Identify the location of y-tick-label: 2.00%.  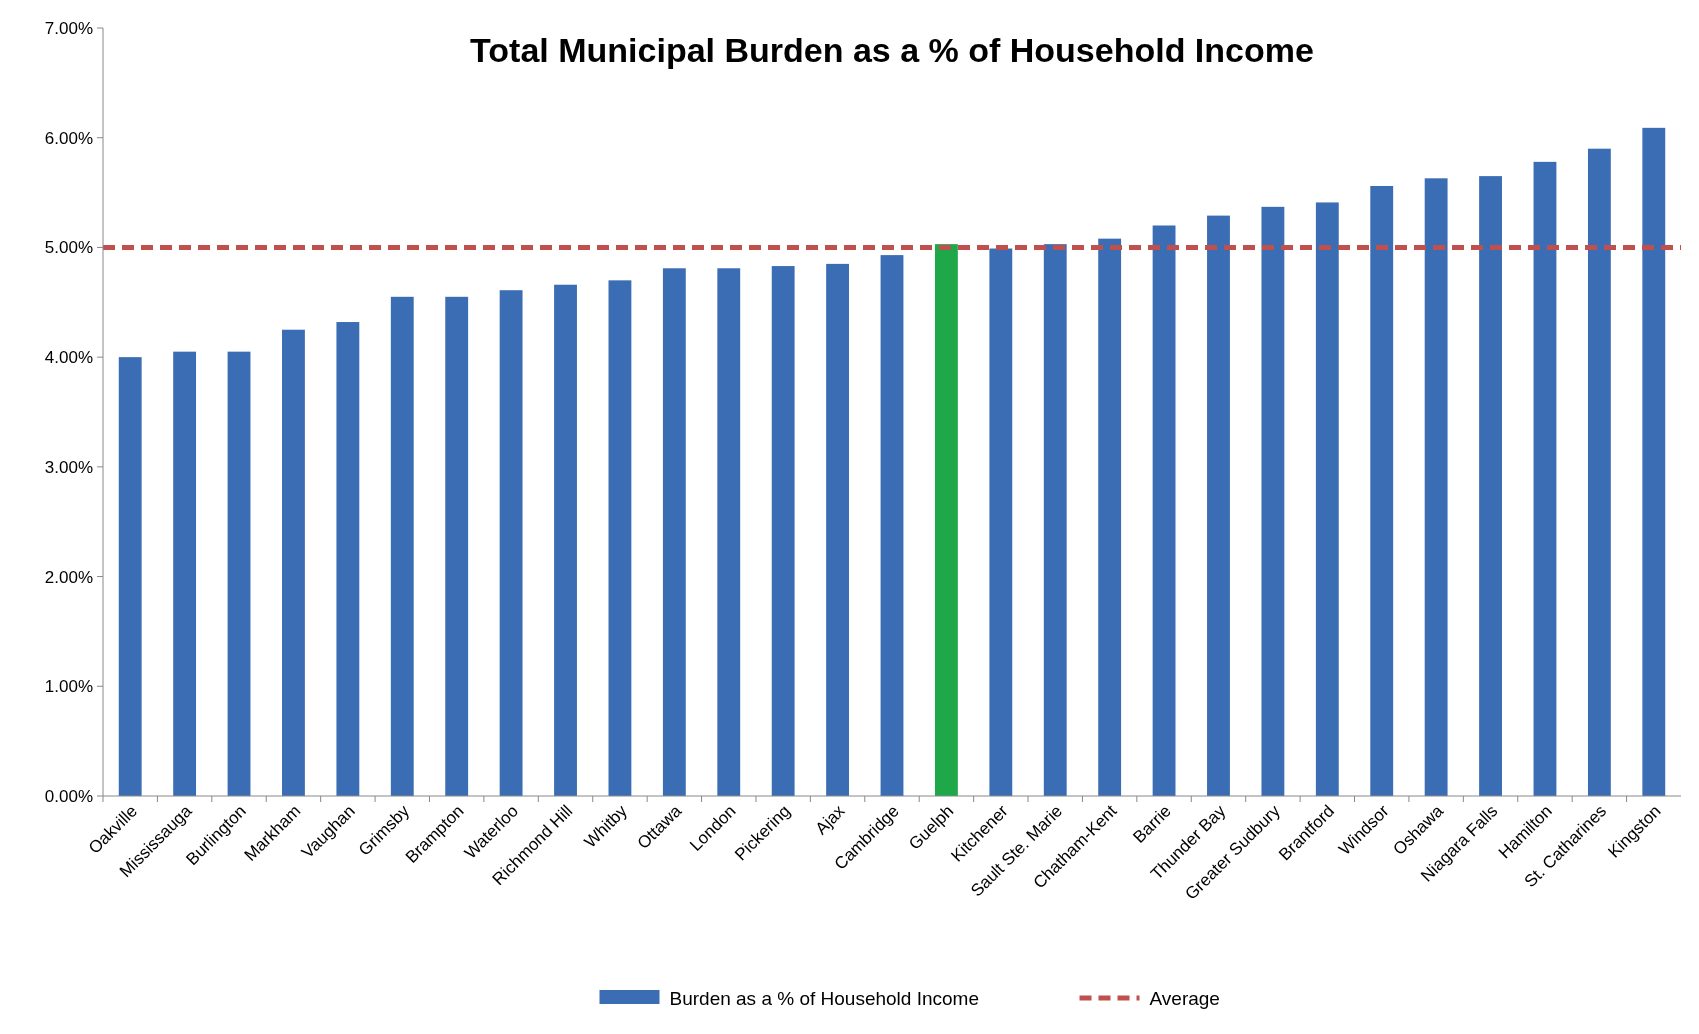
(68, 577).